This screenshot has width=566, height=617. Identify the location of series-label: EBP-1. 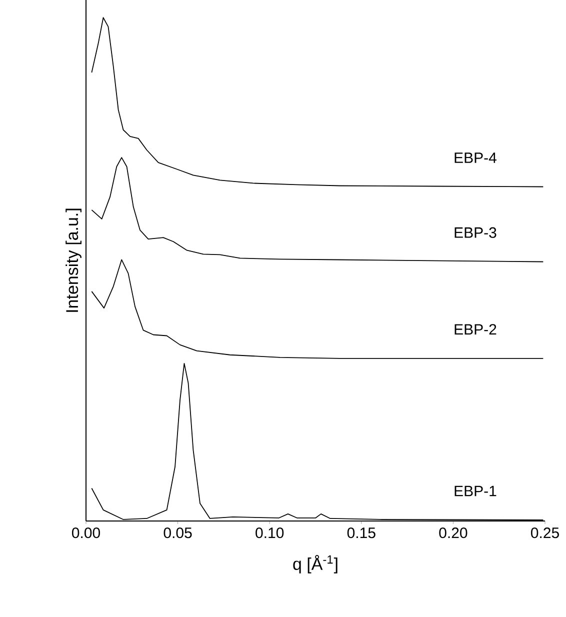
(475, 491).